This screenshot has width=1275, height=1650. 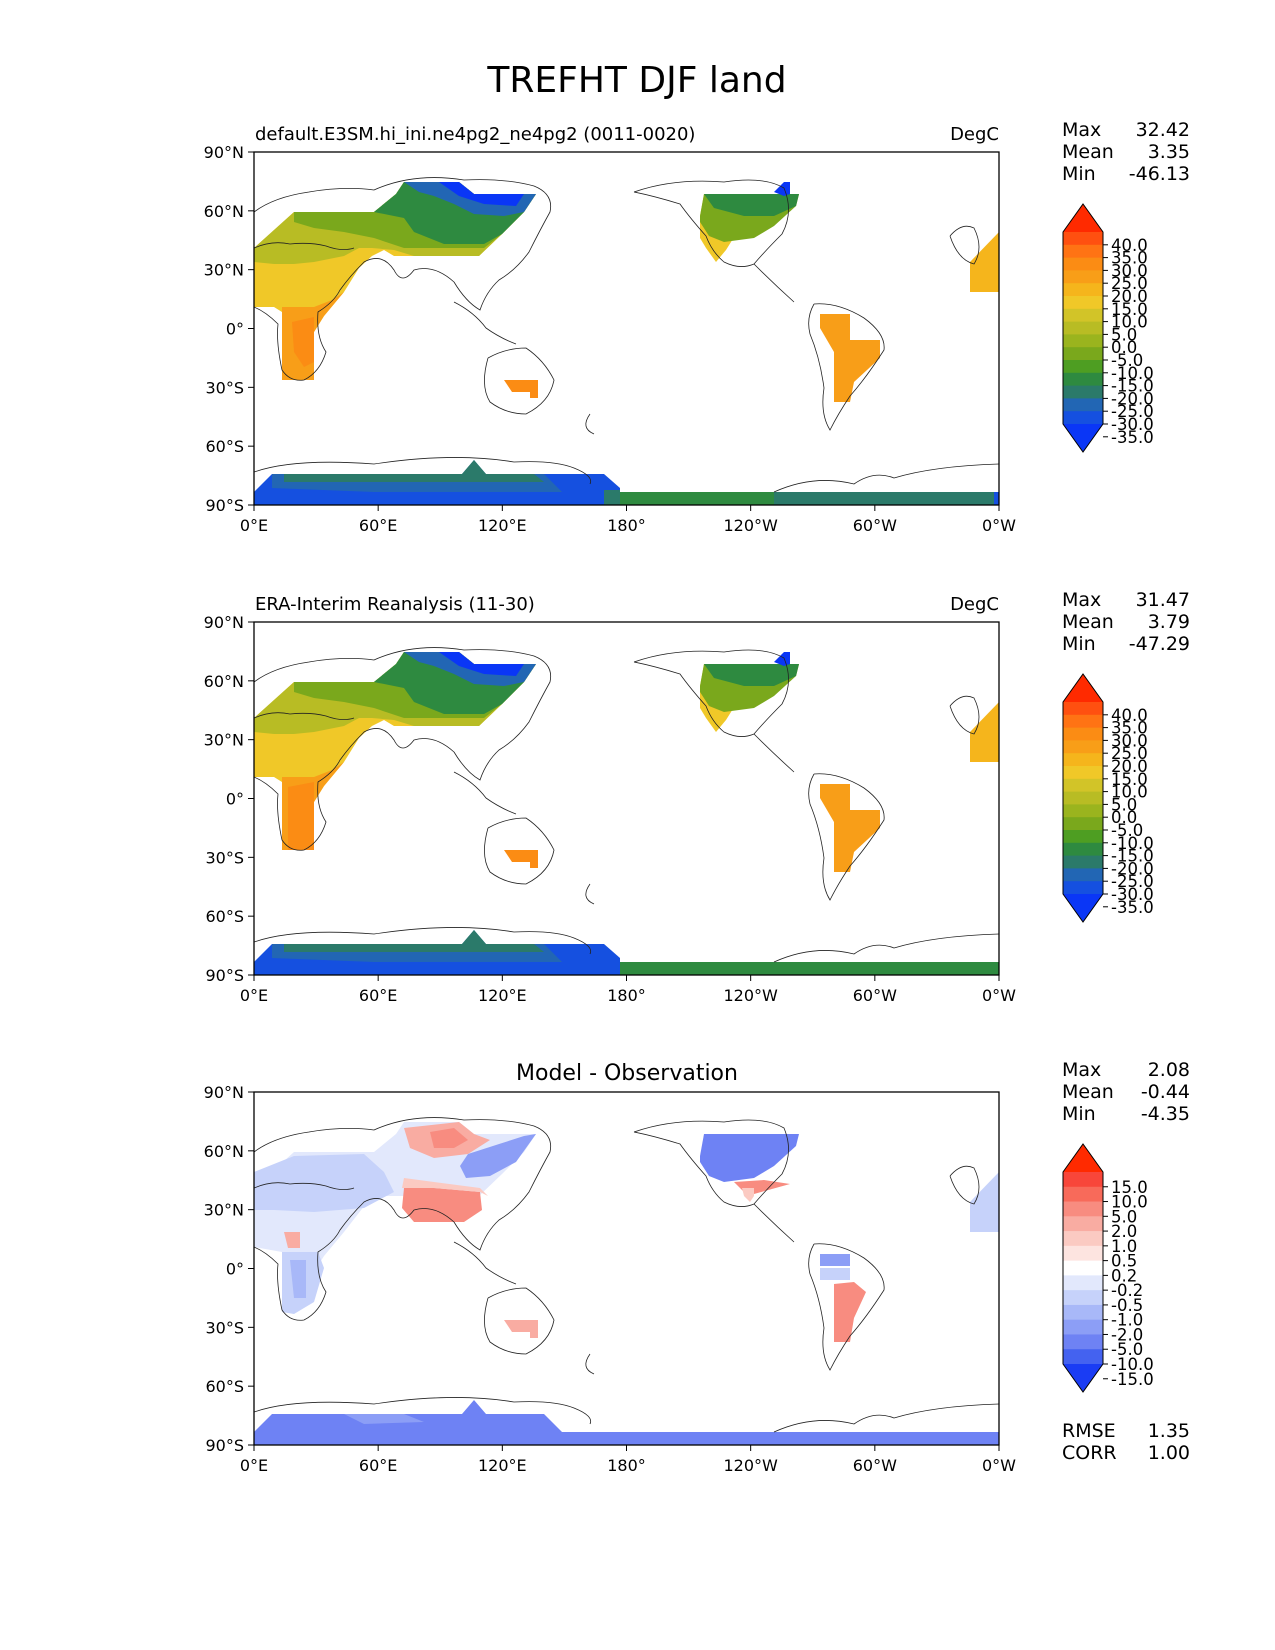 I want to click on colorbar-label: -15.0, so click(x=1132, y=386).